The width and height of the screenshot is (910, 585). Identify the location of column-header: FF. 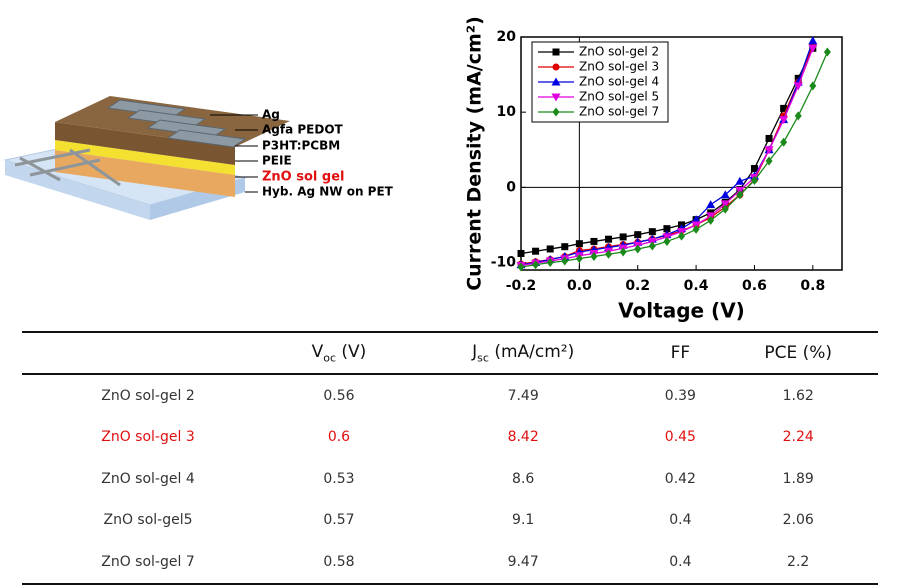
(680, 353).